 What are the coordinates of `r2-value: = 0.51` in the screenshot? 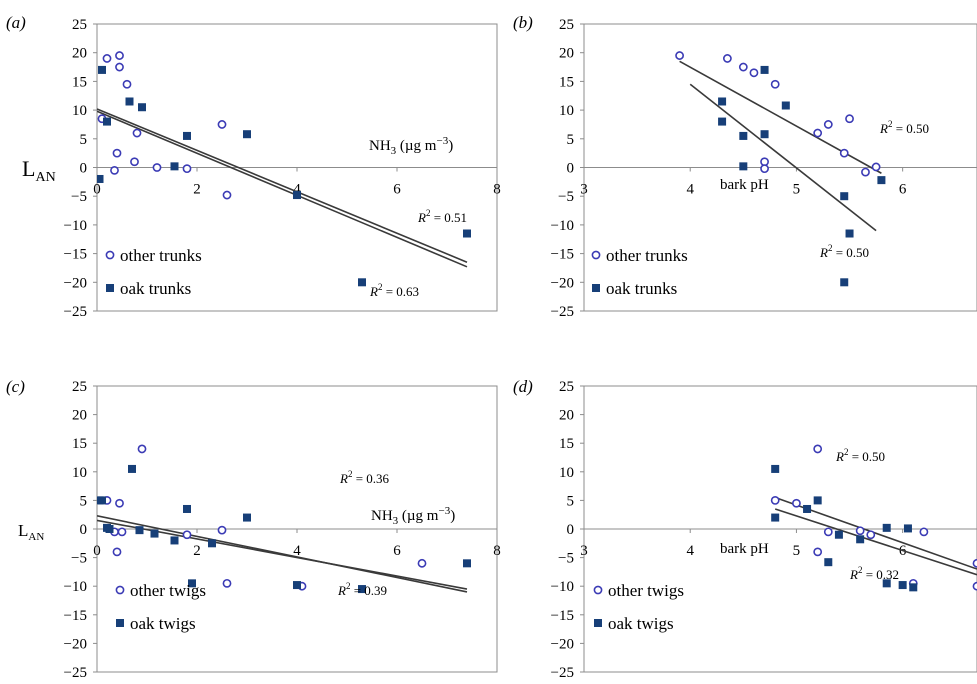 It's located at (448, 217).